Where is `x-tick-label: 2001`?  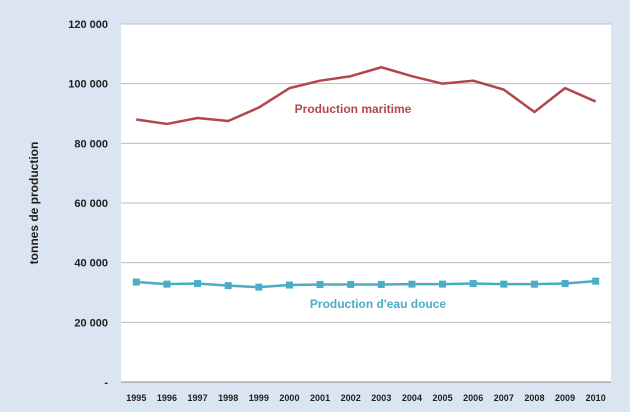 x-tick-label: 2001 is located at coordinates (320, 398).